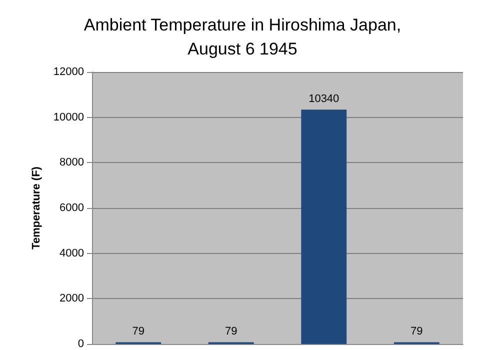  I want to click on data-label: 10340, so click(324, 99).